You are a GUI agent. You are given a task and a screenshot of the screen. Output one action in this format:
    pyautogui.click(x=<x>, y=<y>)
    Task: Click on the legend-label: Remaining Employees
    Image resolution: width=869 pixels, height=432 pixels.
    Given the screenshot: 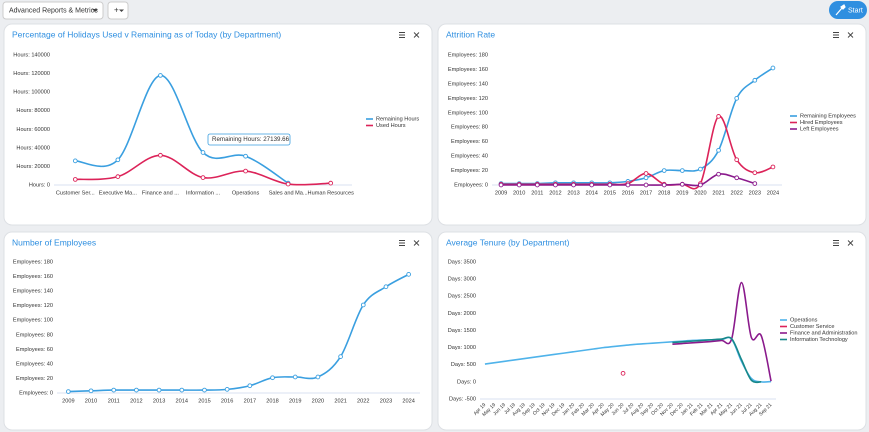 What is the action you would take?
    pyautogui.click(x=828, y=116)
    